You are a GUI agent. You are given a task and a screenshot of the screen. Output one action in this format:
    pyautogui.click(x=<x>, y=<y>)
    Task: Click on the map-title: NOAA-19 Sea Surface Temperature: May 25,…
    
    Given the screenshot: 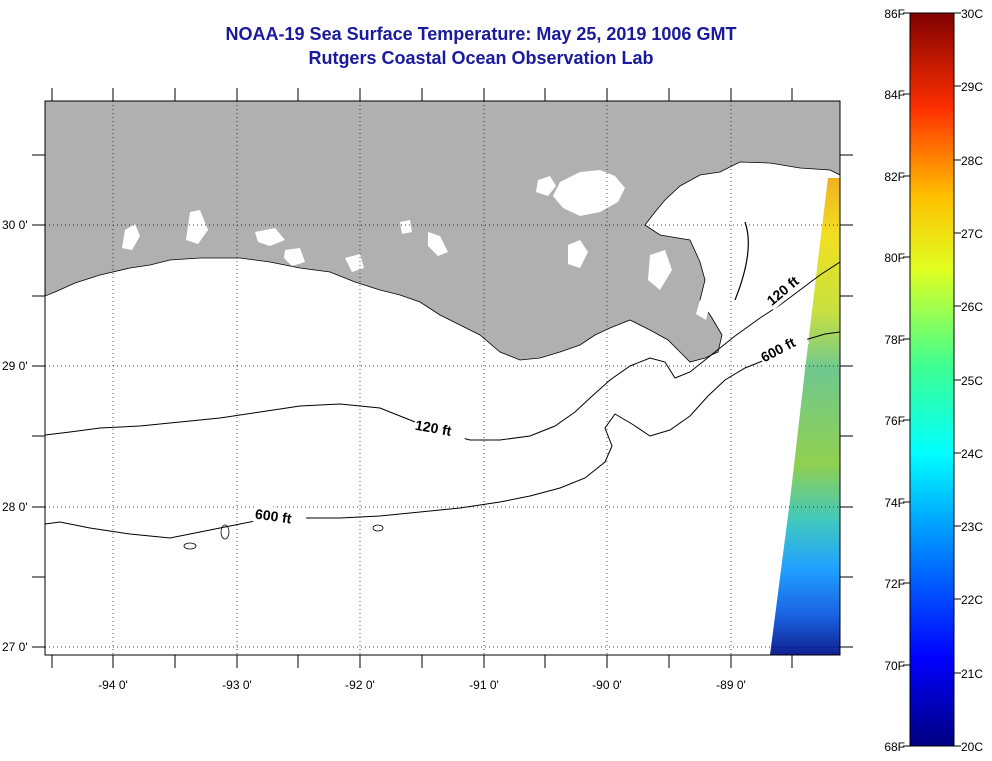 What is the action you would take?
    pyautogui.click(x=481, y=34)
    